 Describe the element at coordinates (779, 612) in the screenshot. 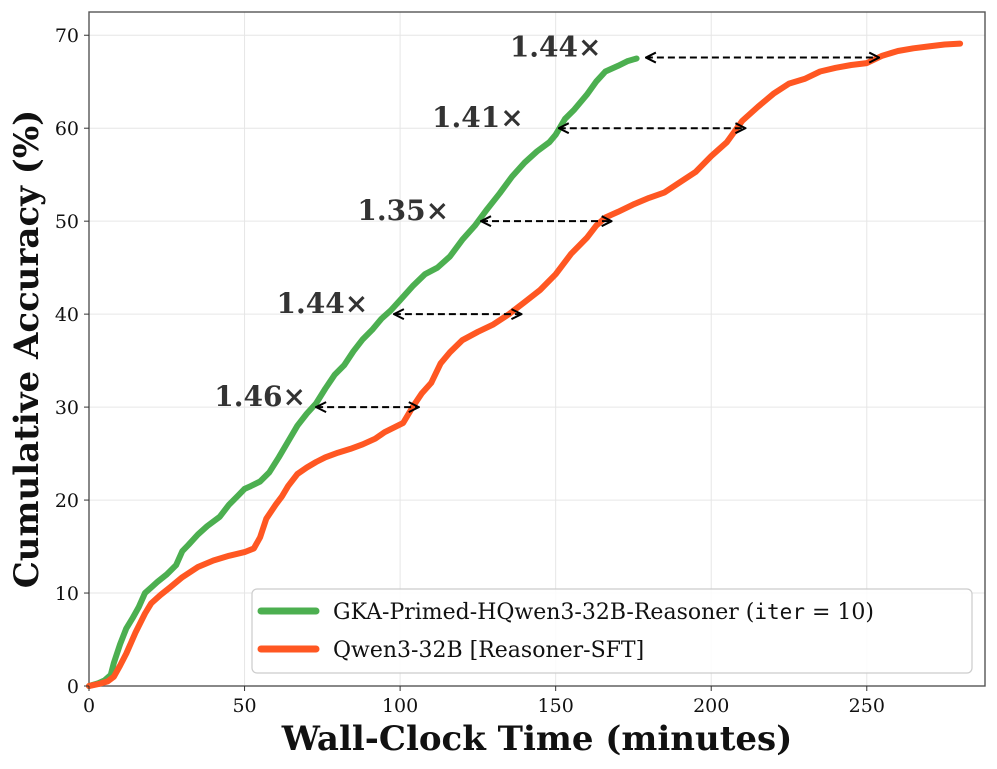

I see `legend-label-gka-code: iter` at that location.